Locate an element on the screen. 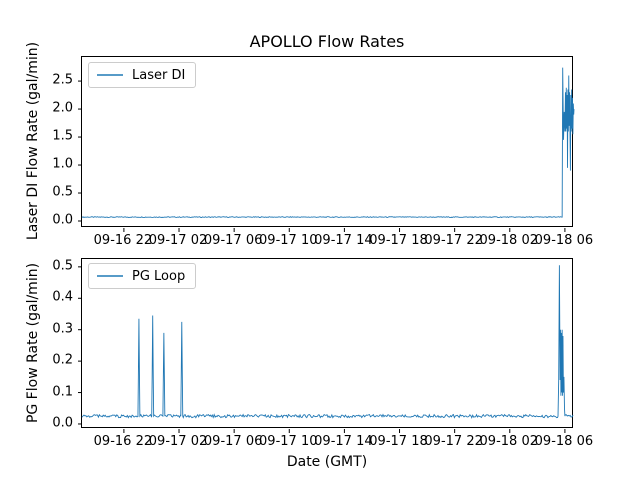  y-tick-label: 1.5 is located at coordinates (62, 136).